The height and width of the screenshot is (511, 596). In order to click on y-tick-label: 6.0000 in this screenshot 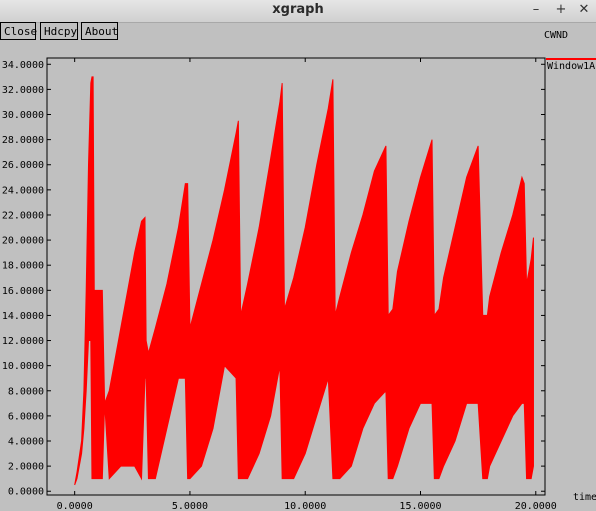, I will do `click(26, 416)`.